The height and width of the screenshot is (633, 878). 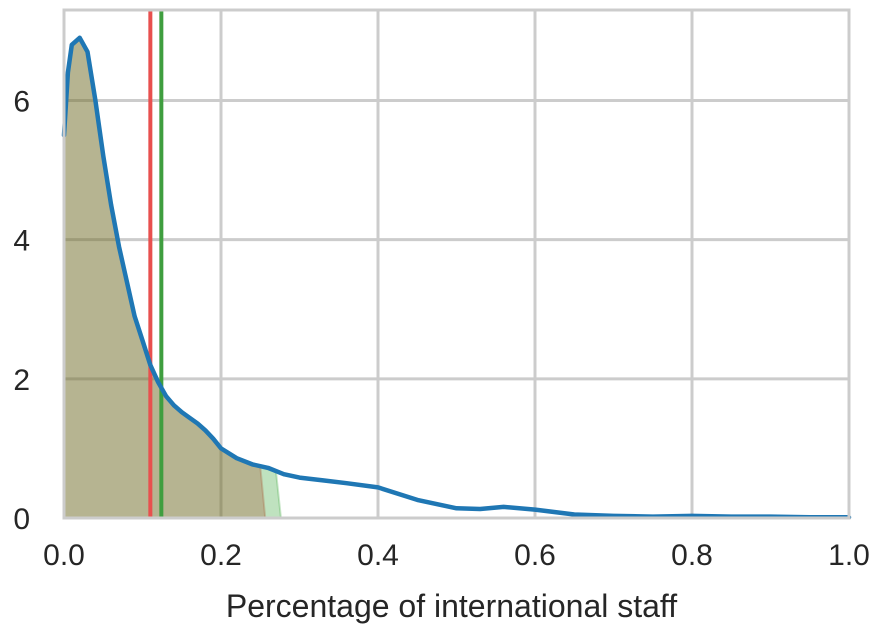 I want to click on x-axis-label: Percentage of international staff, so click(x=451, y=606).